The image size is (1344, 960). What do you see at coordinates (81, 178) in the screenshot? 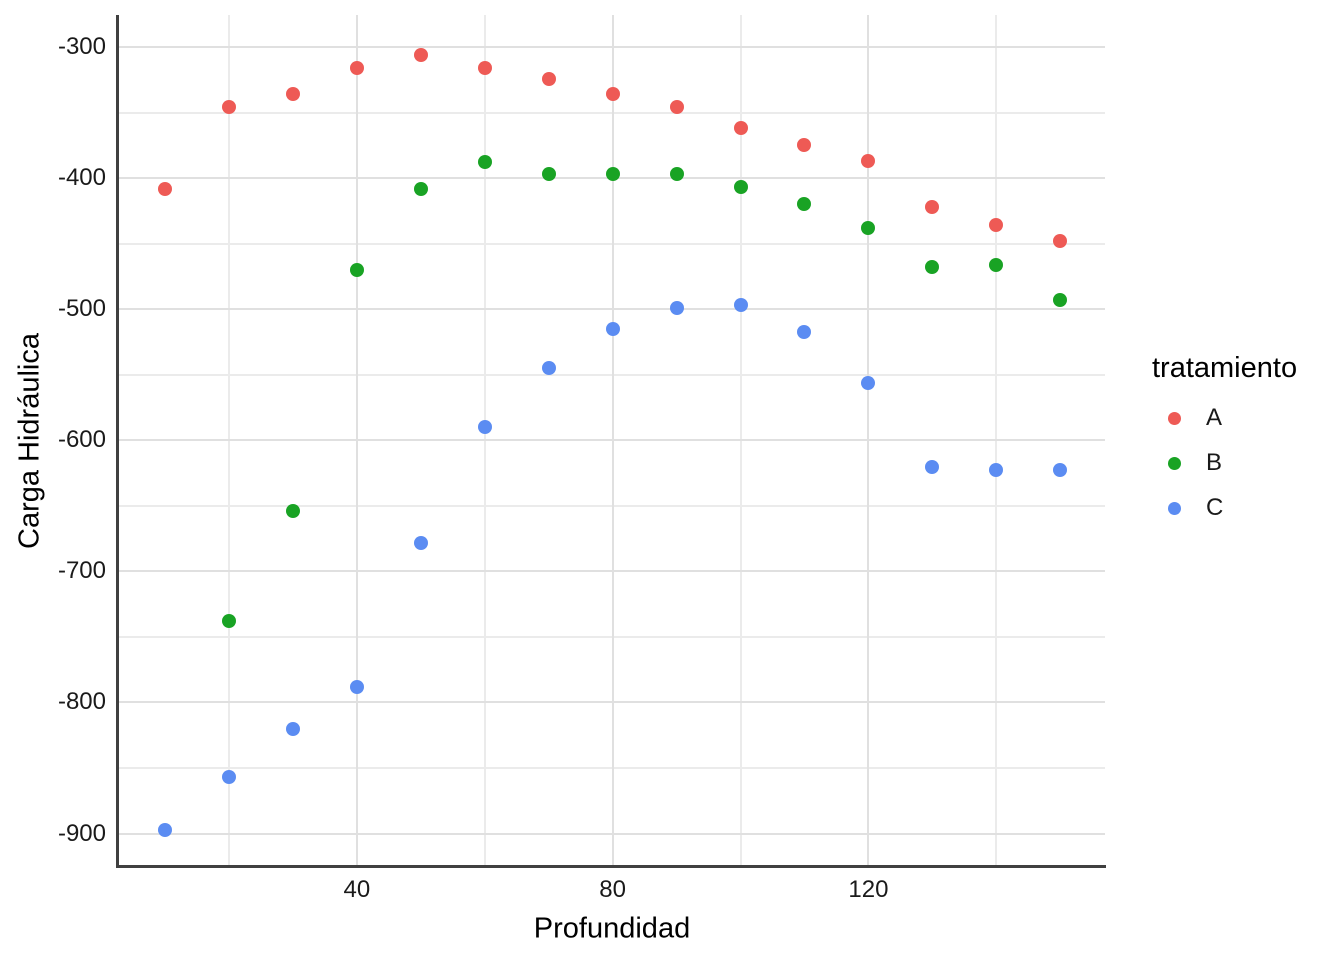
I see `y-tick-label: -400` at bounding box center [81, 178].